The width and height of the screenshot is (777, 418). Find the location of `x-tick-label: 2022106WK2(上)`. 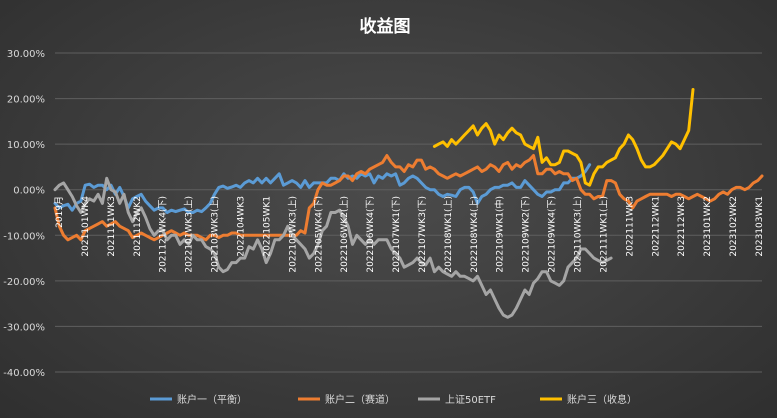

x-tick-label: 2022106WK2(上) is located at coordinates (344, 234).